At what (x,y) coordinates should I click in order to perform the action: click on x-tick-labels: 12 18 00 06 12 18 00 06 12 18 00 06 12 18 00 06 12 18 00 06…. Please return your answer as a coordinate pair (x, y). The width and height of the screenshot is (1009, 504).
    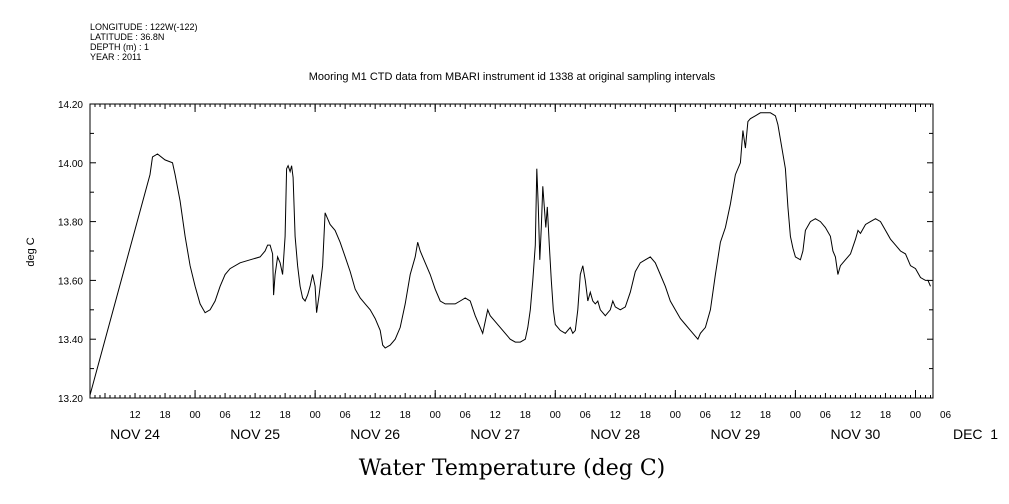
    Looking at the image, I should click on (554, 426).